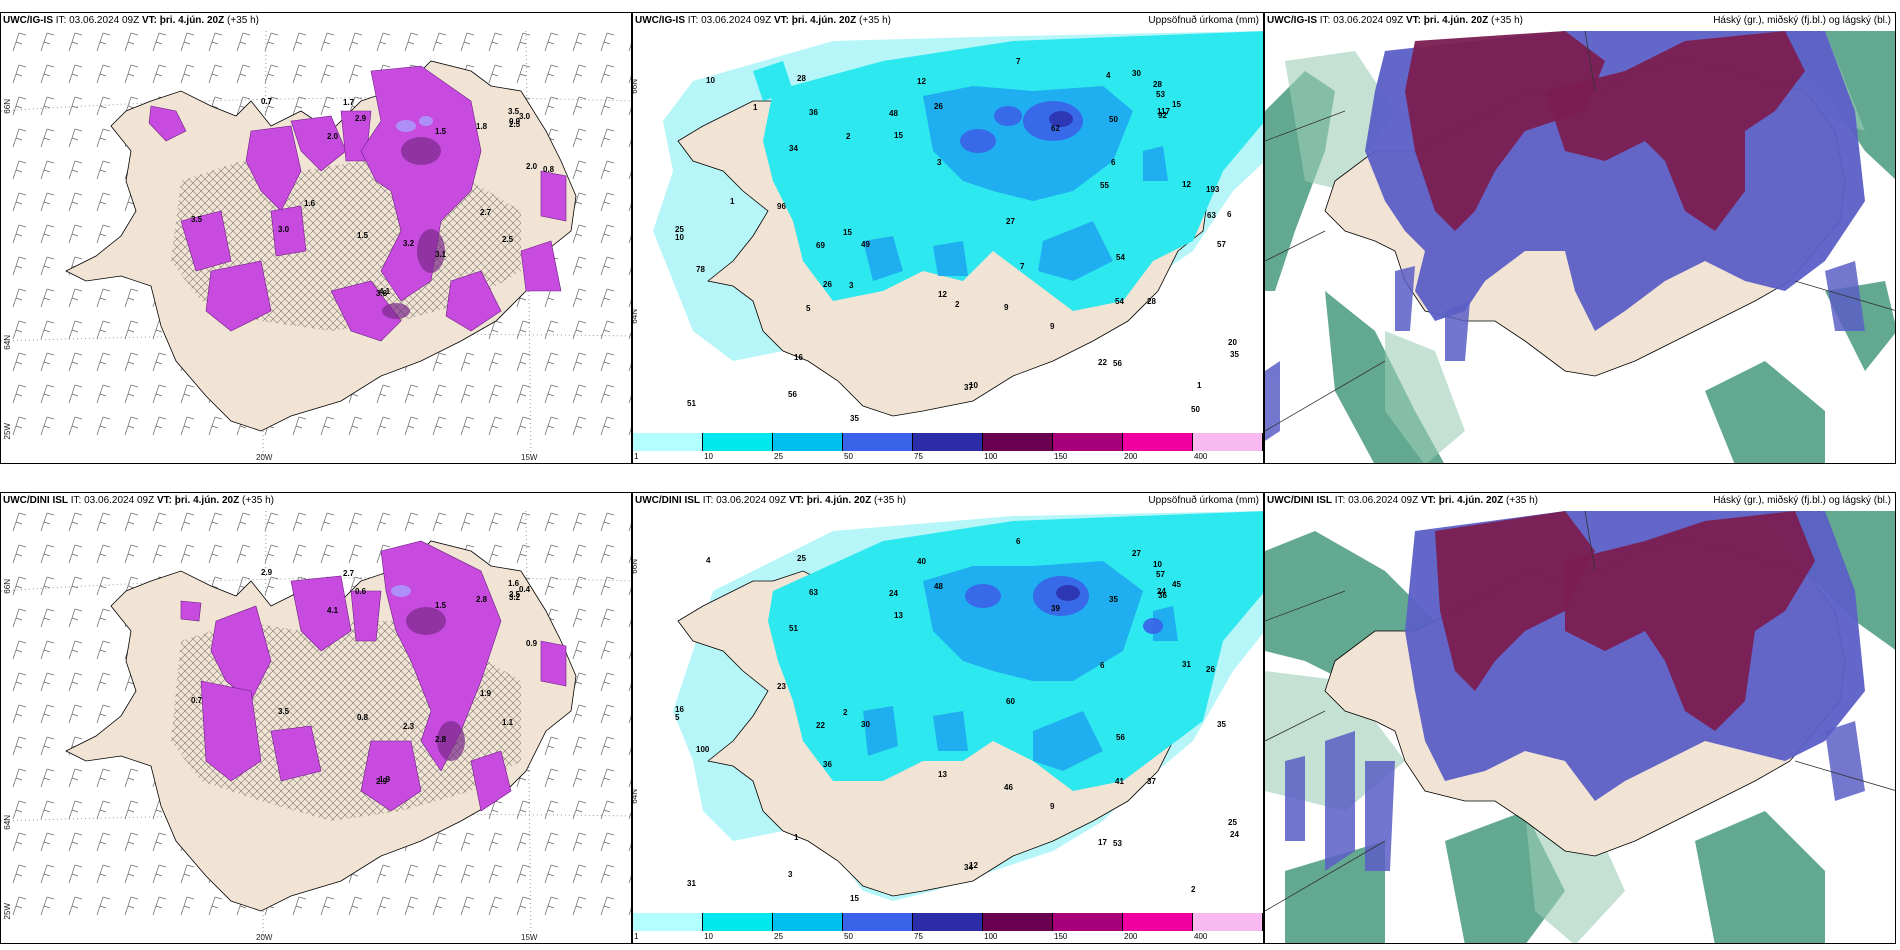 Image resolution: width=1900 pixels, height=950 pixels. I want to click on value-label: 45, so click(1176, 584).